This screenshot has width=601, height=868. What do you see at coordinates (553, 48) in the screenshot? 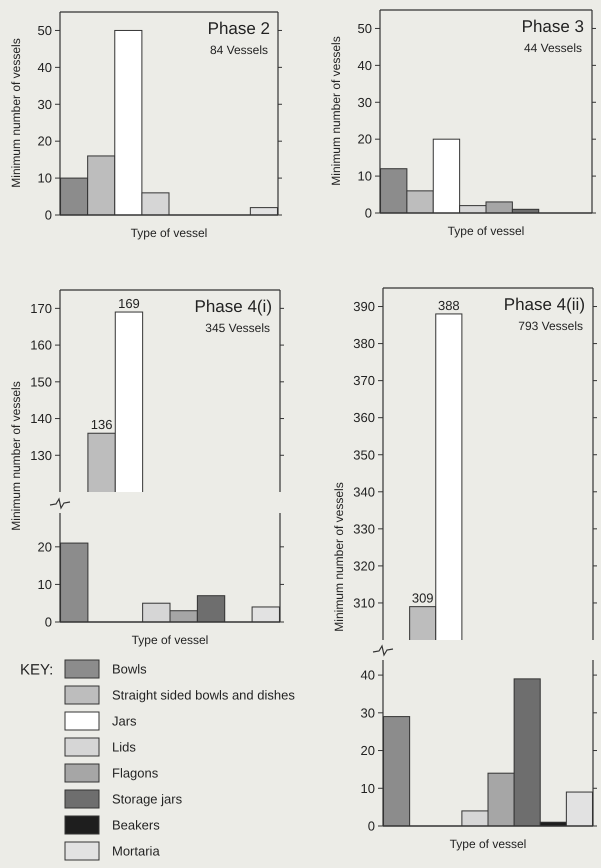
I see `text: 44 Vessels` at bounding box center [553, 48].